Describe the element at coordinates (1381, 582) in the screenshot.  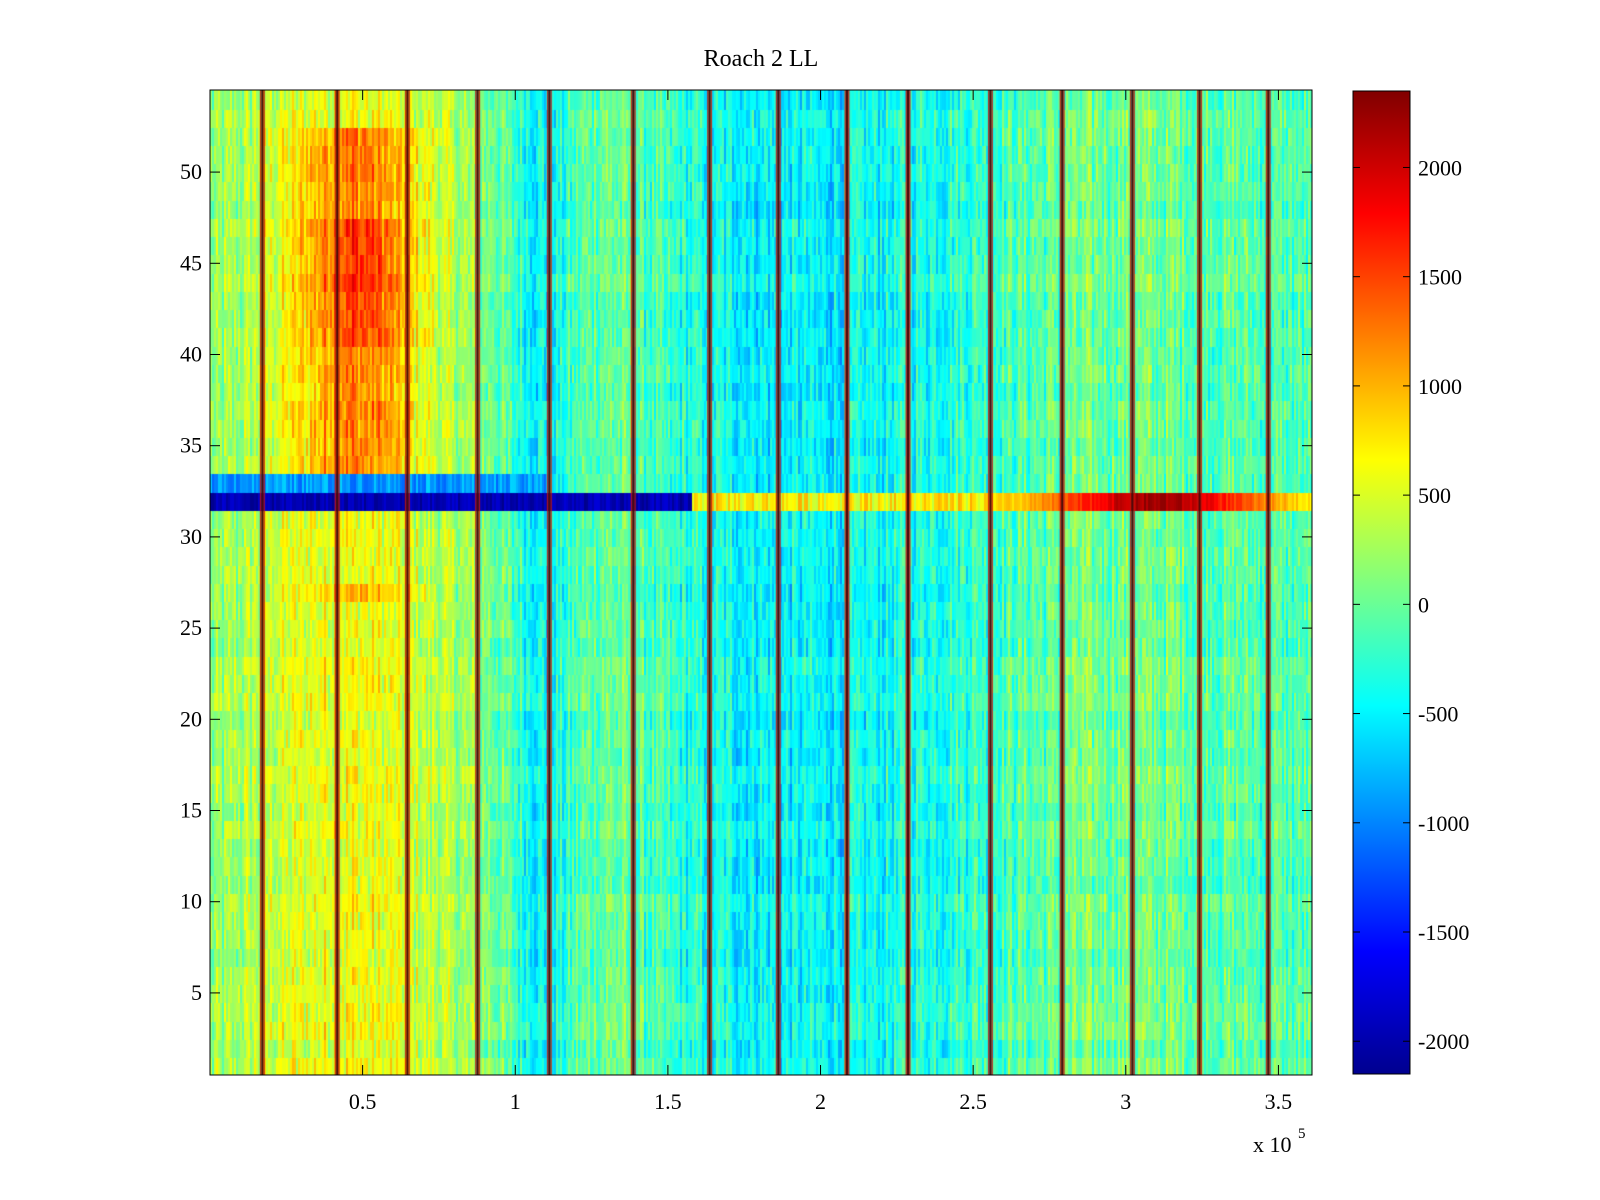
I see `colorbar` at that location.